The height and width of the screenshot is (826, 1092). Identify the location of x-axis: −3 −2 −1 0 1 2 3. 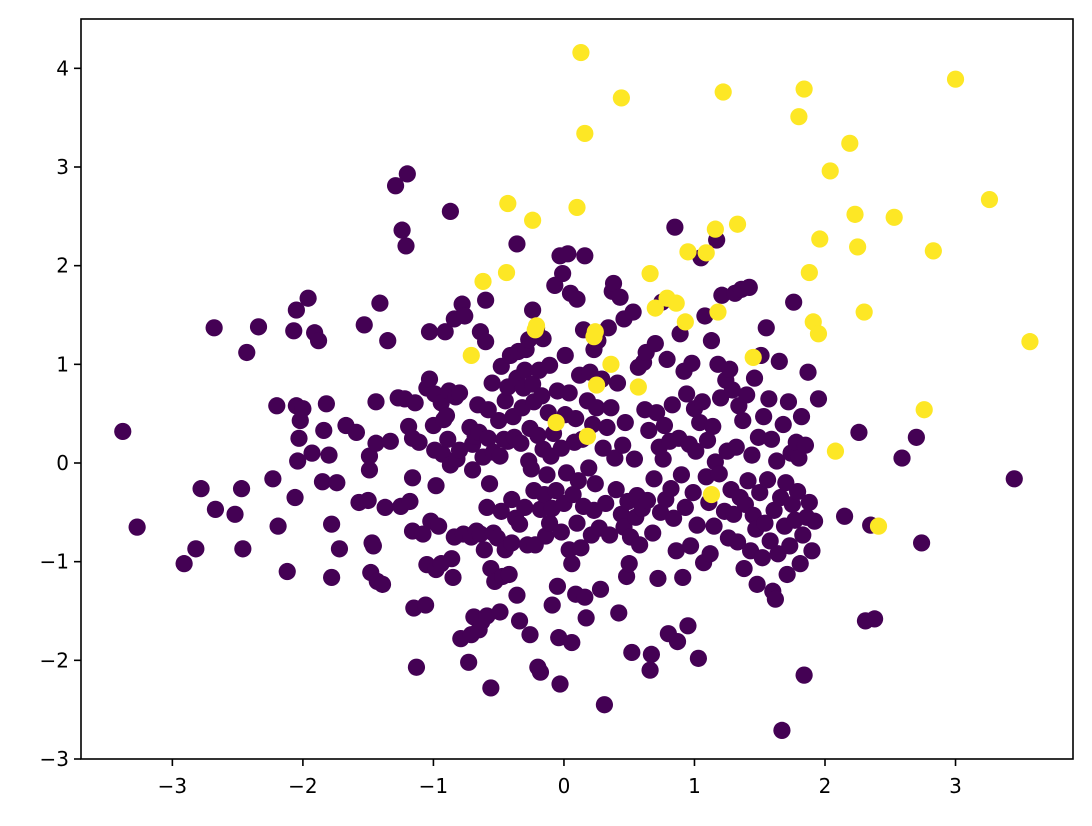
(560, 778).